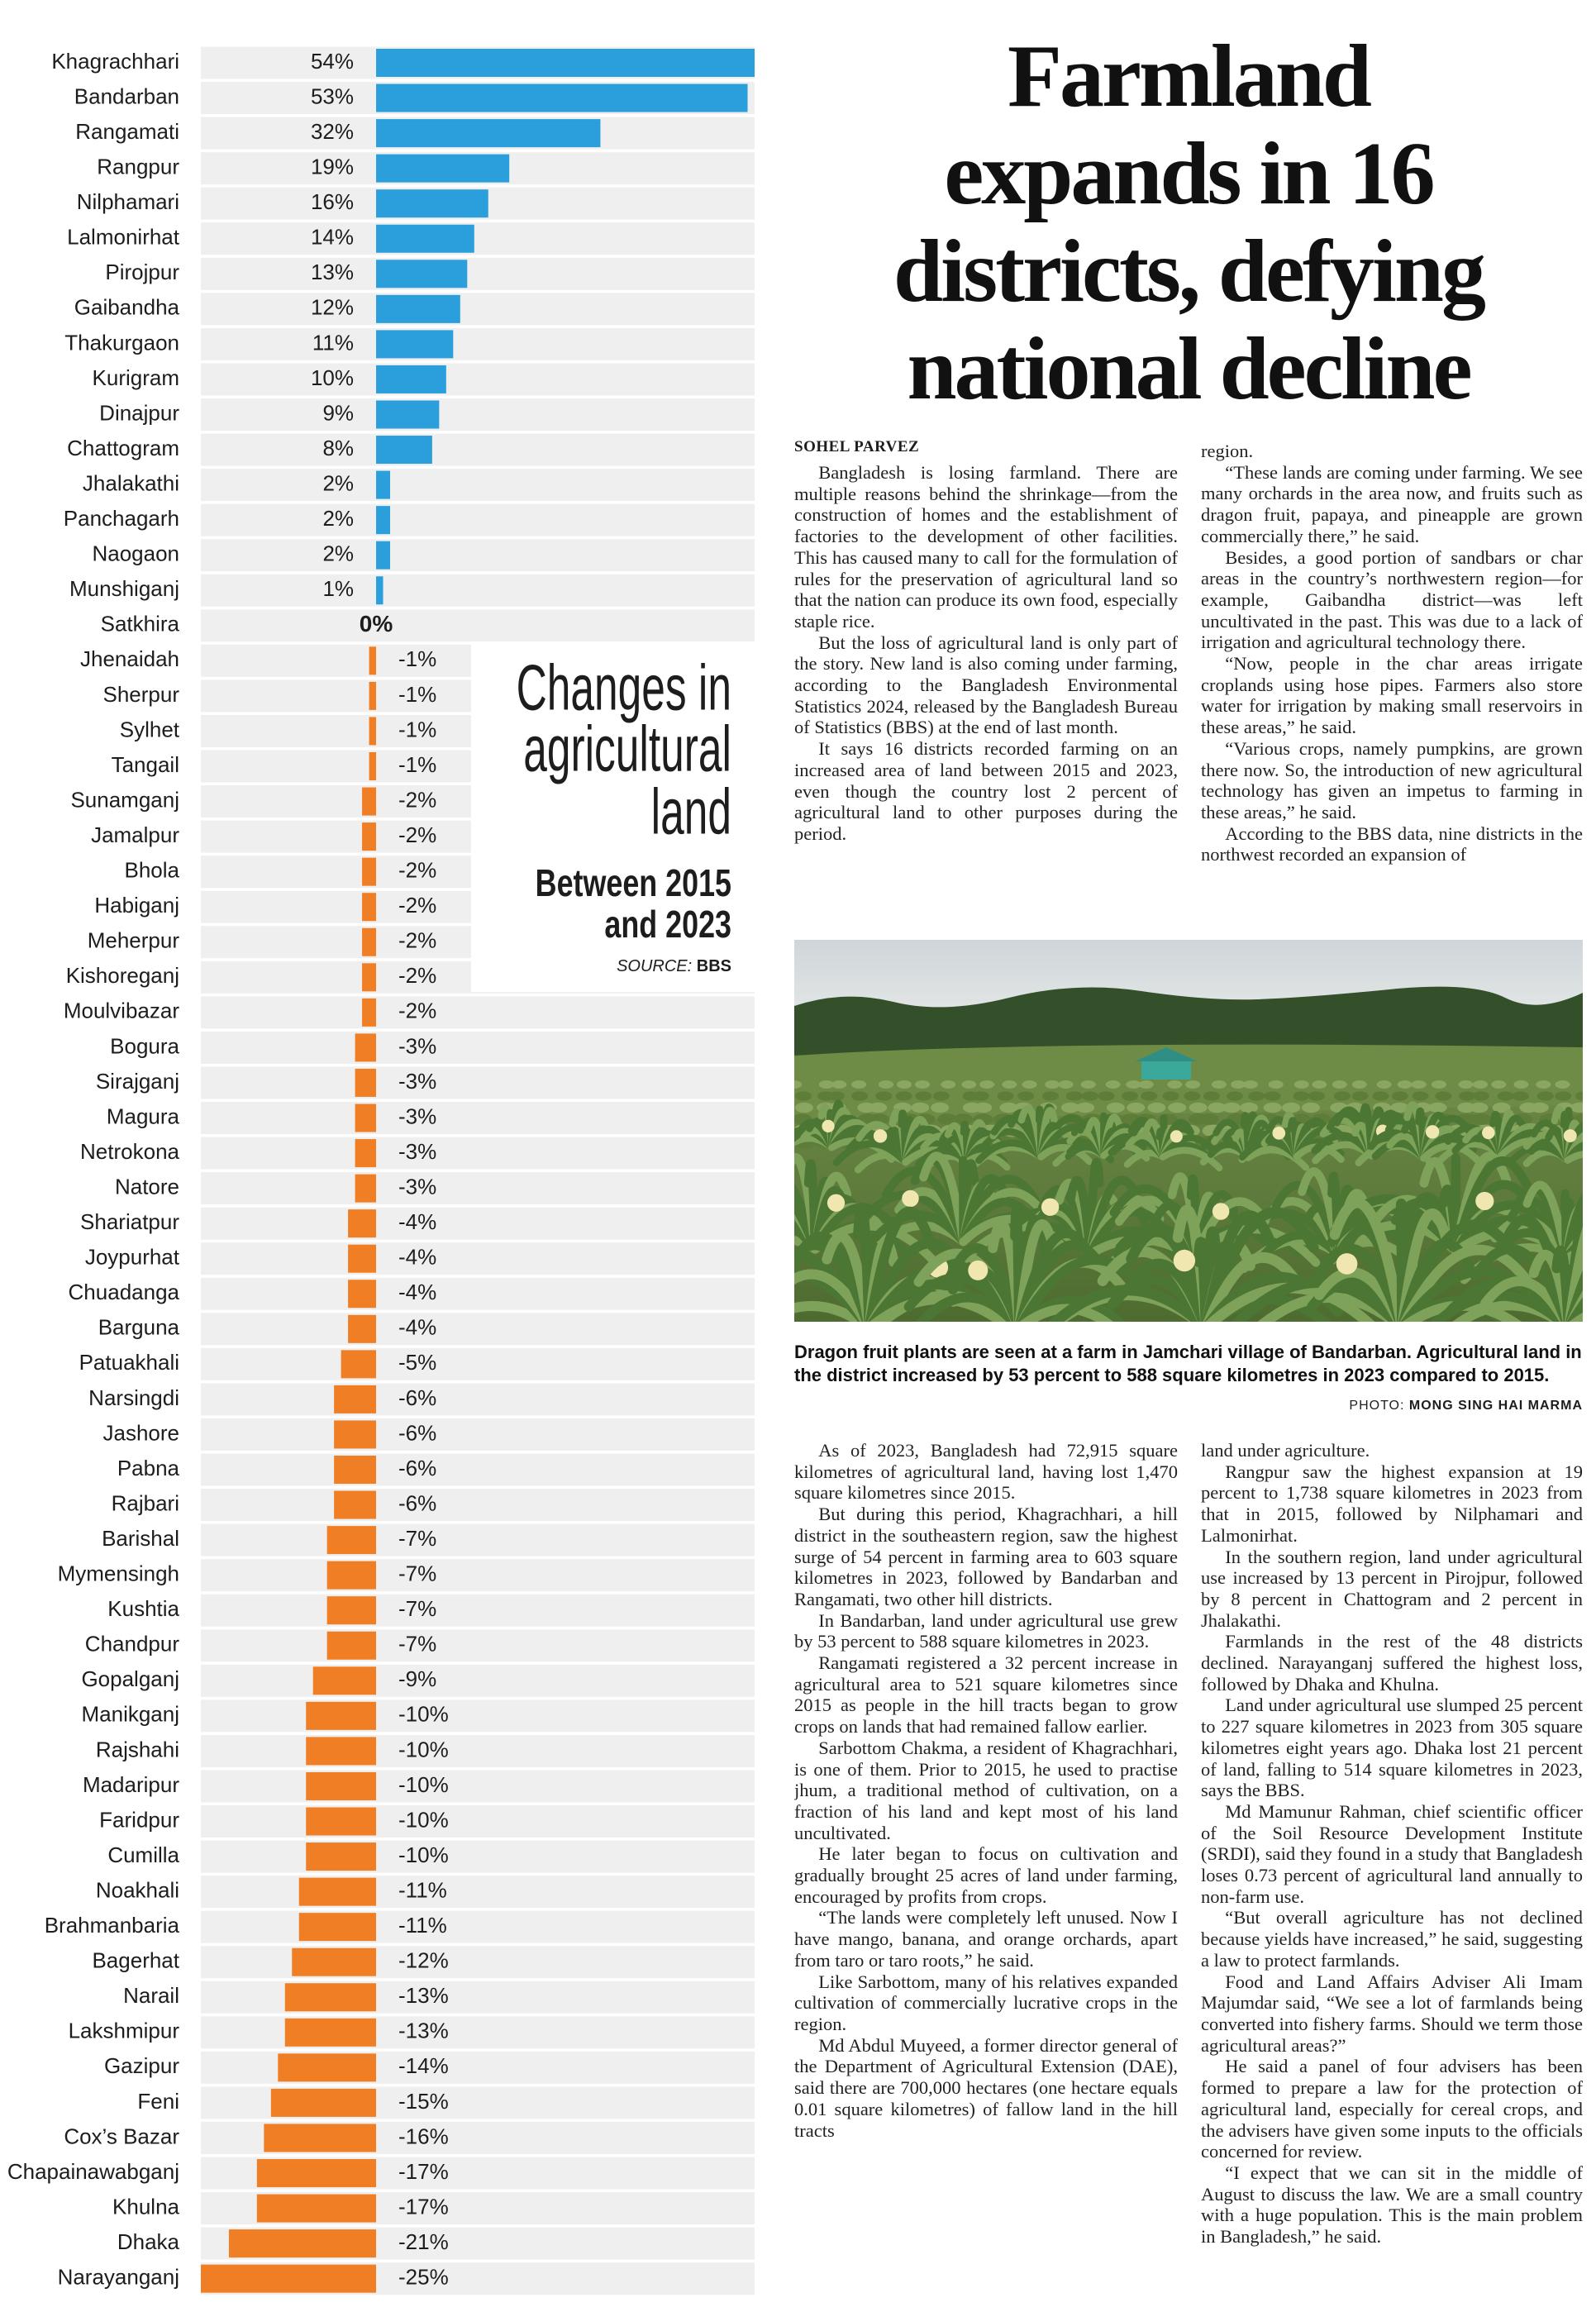  What do you see at coordinates (158, 2102) in the screenshot?
I see `category-label: Feni` at bounding box center [158, 2102].